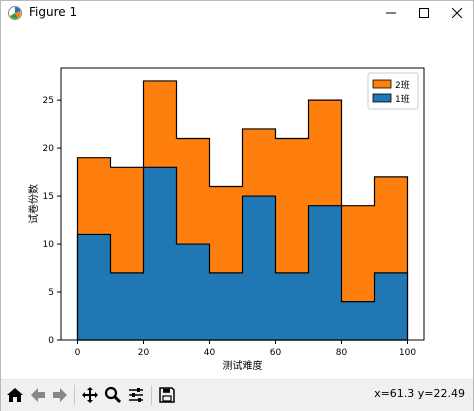 This screenshot has height=411, width=474. I want to click on legend-box, so click(393, 91).